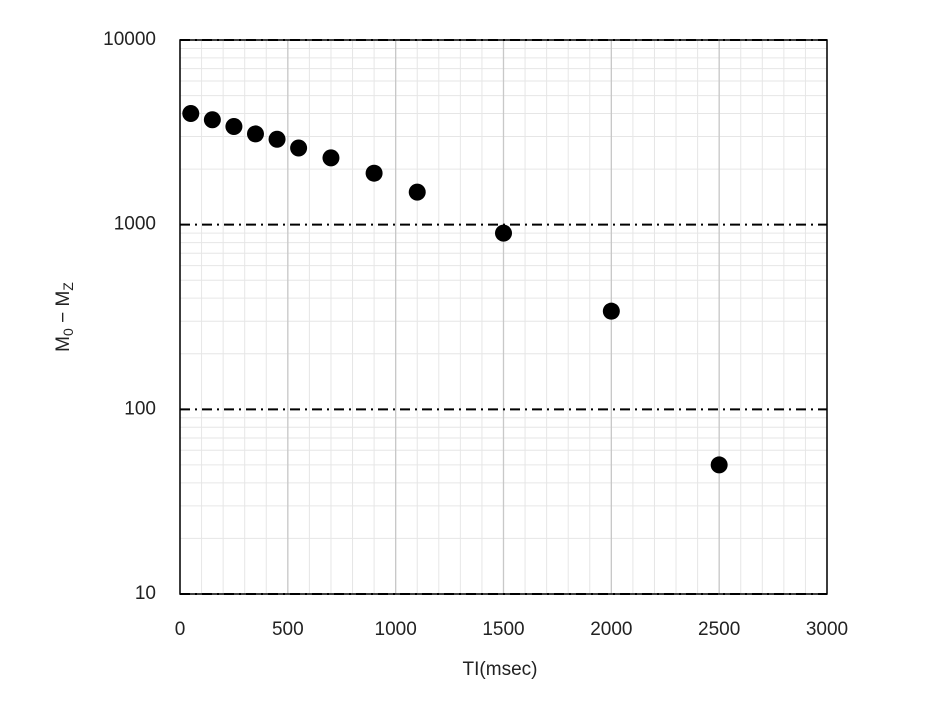 The width and height of the screenshot is (940, 704). Describe the element at coordinates (140, 408) in the screenshot. I see `y-tick-label: 100` at that location.